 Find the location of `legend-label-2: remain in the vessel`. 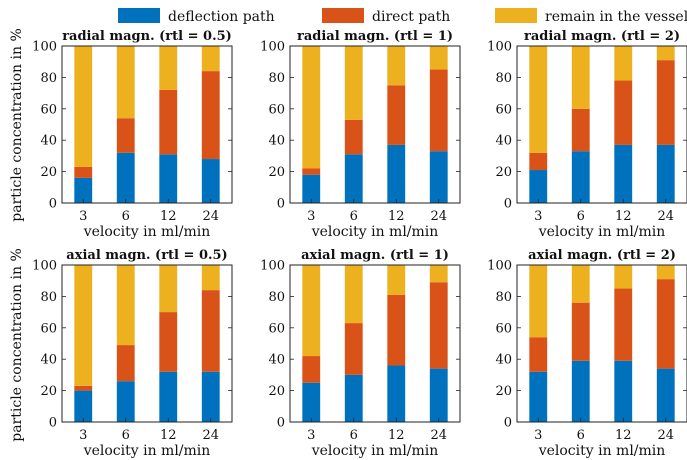

legend-label-2: remain in the vessel is located at coordinates (616, 17).